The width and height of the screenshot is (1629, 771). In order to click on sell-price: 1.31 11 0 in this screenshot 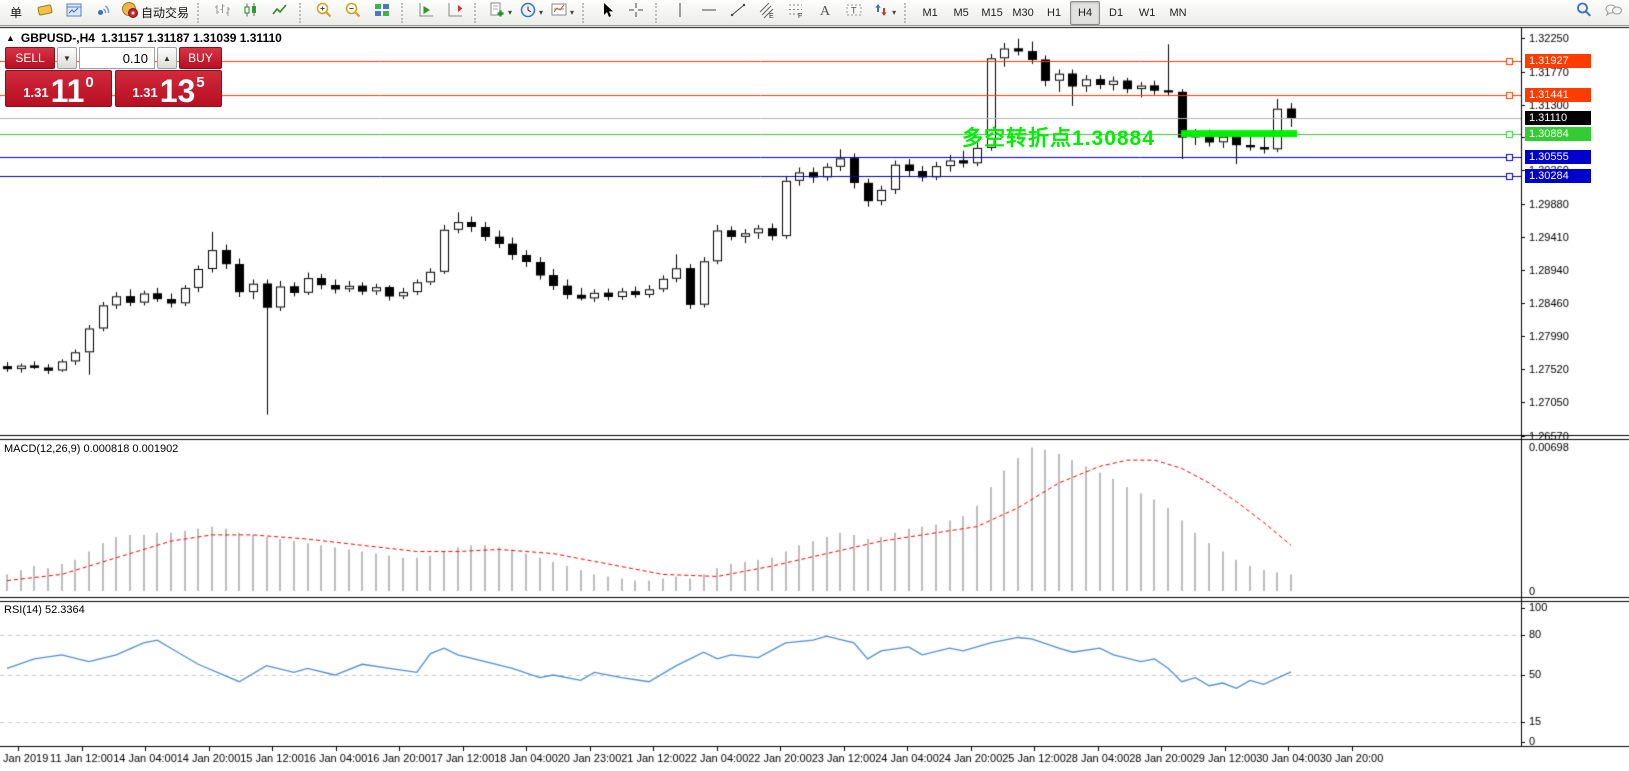, I will do `click(58, 88)`.